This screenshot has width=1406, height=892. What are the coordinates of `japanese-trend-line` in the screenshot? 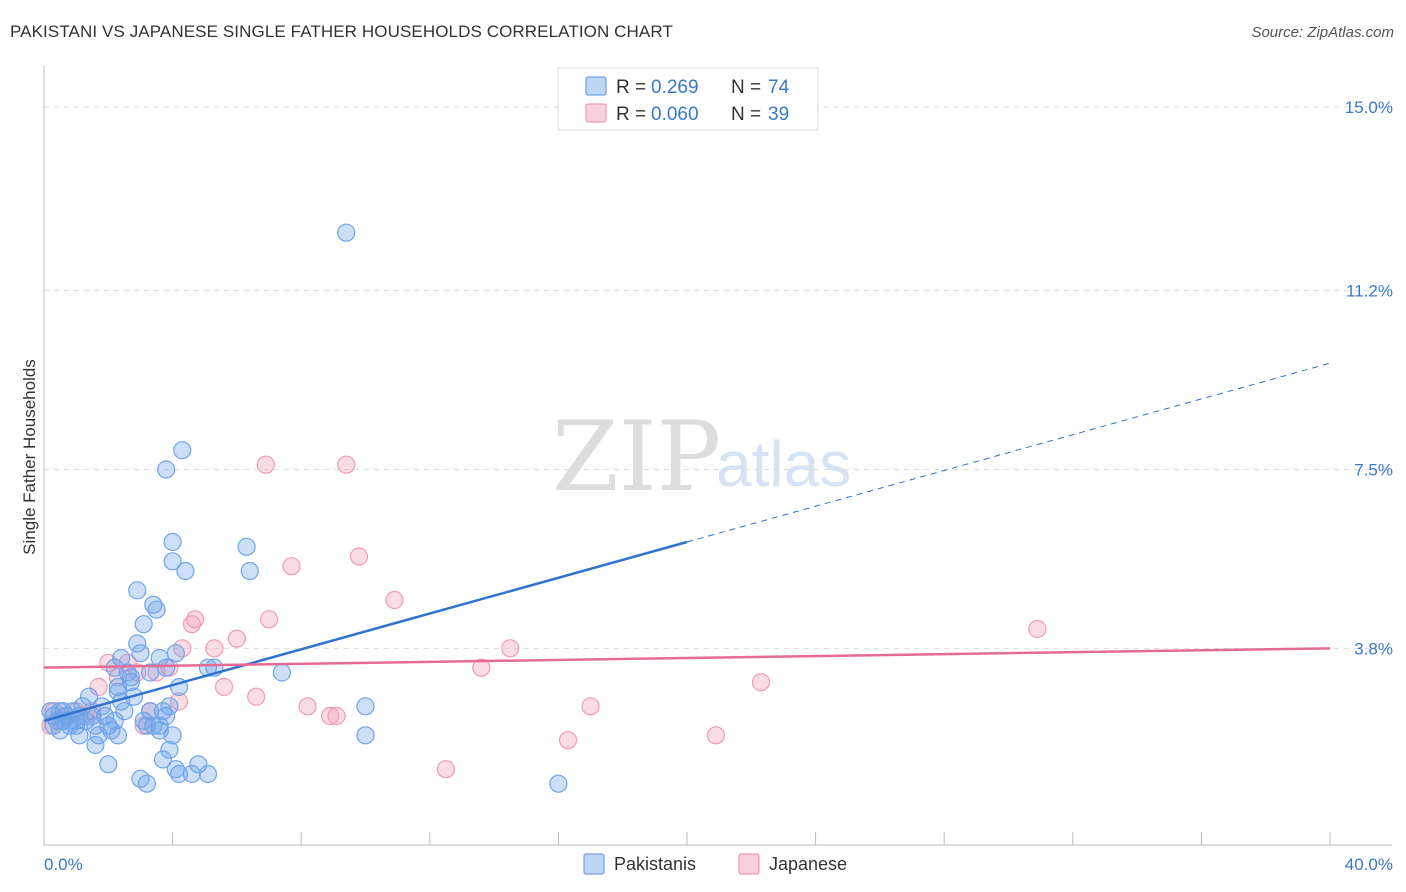 It's located at (687, 658).